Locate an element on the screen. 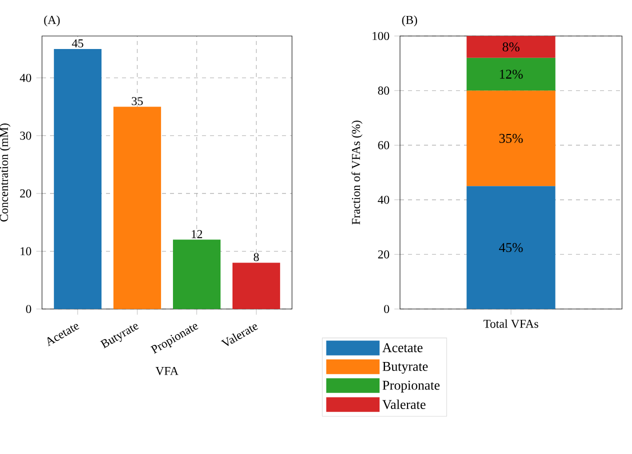  data-label: 35% is located at coordinates (511, 138).